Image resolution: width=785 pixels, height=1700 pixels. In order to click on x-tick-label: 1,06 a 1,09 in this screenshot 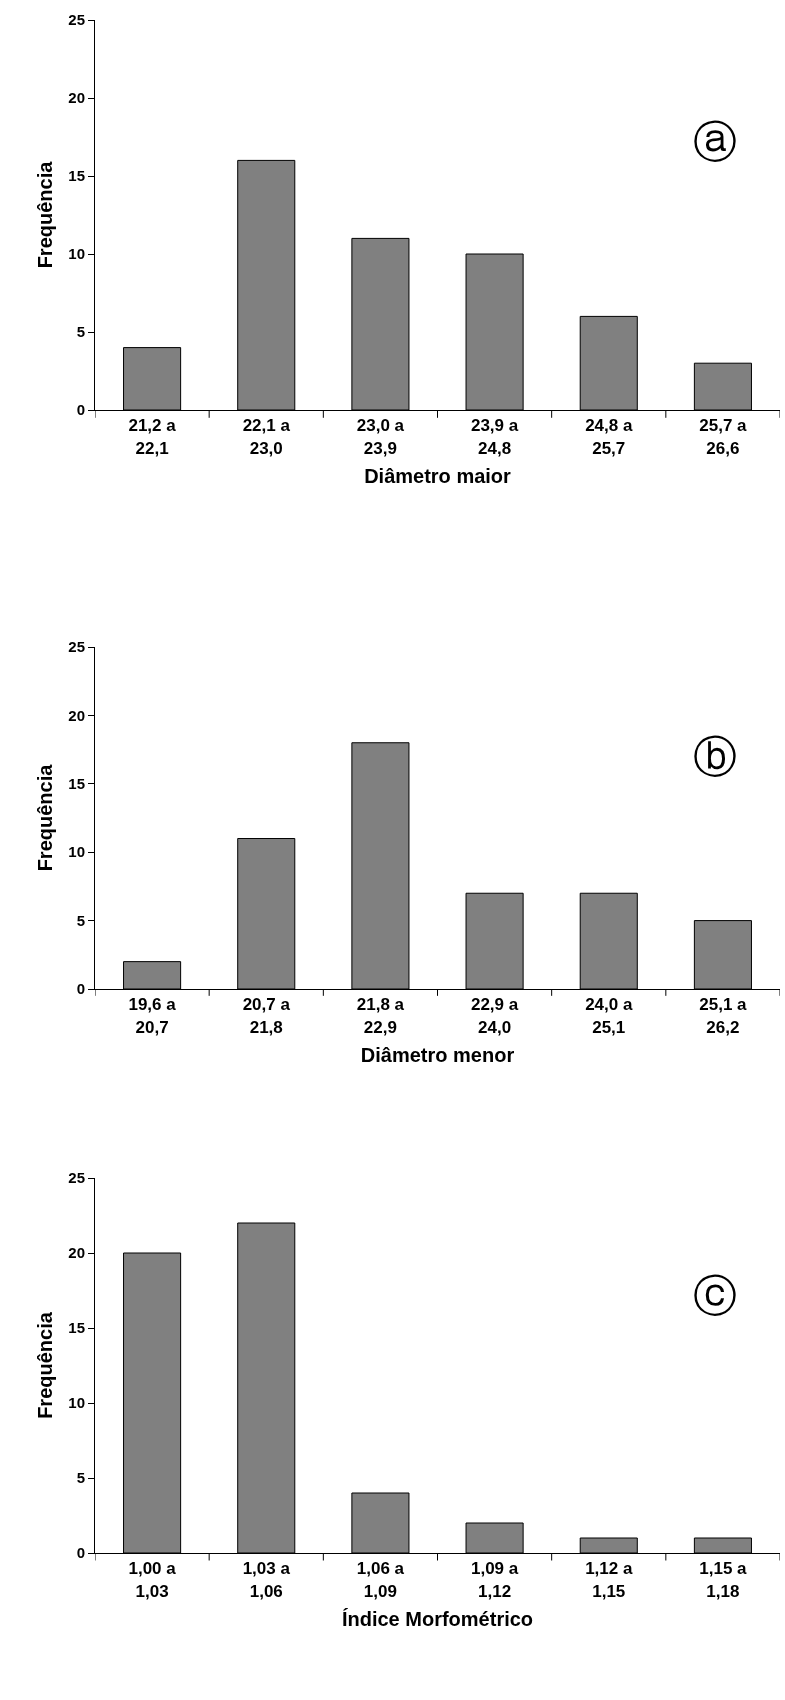, I will do `click(380, 1580)`.